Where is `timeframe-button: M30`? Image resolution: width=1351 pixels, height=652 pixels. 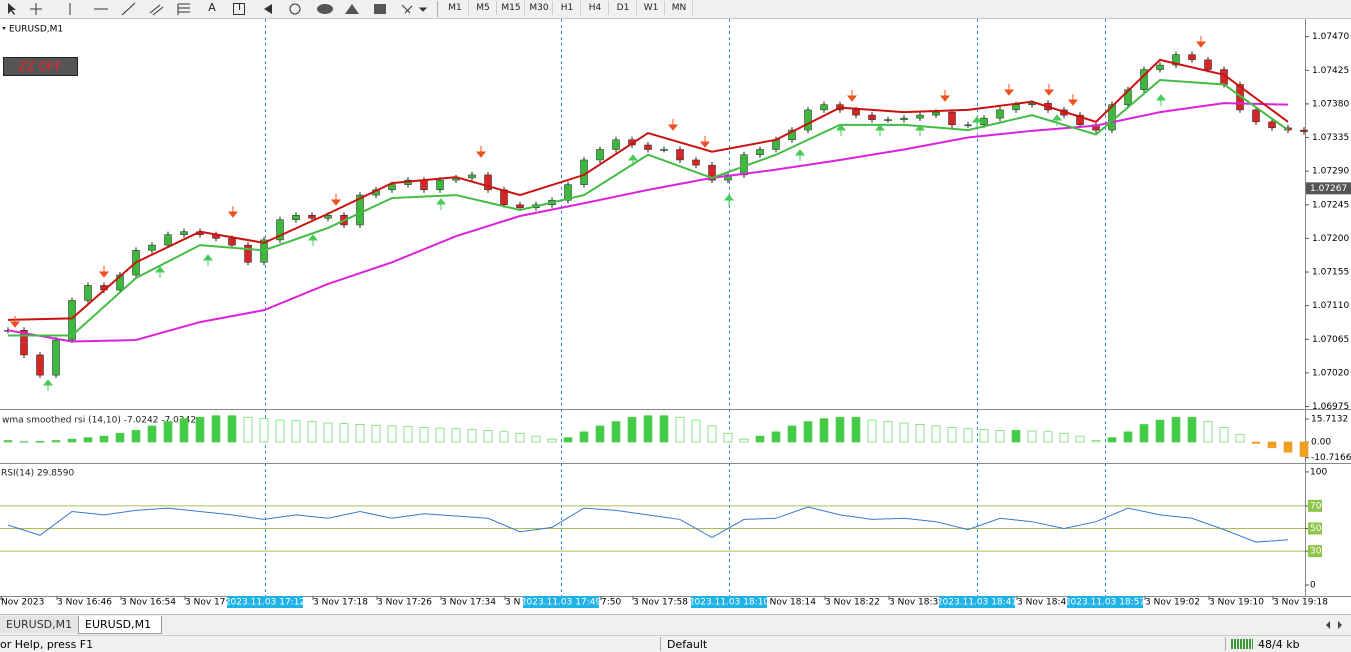 timeframe-button: M30 is located at coordinates (539, 8).